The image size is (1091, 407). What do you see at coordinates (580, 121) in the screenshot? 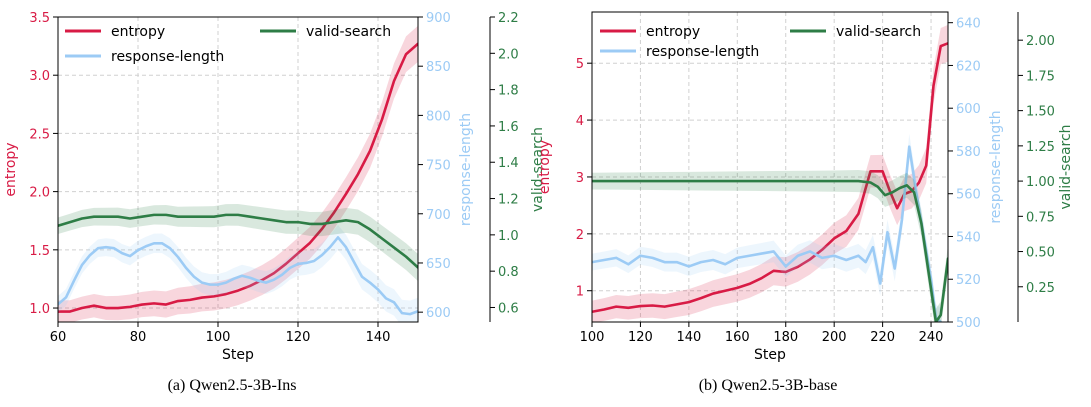
I see `entropy-tick-label: 4` at bounding box center [580, 121].